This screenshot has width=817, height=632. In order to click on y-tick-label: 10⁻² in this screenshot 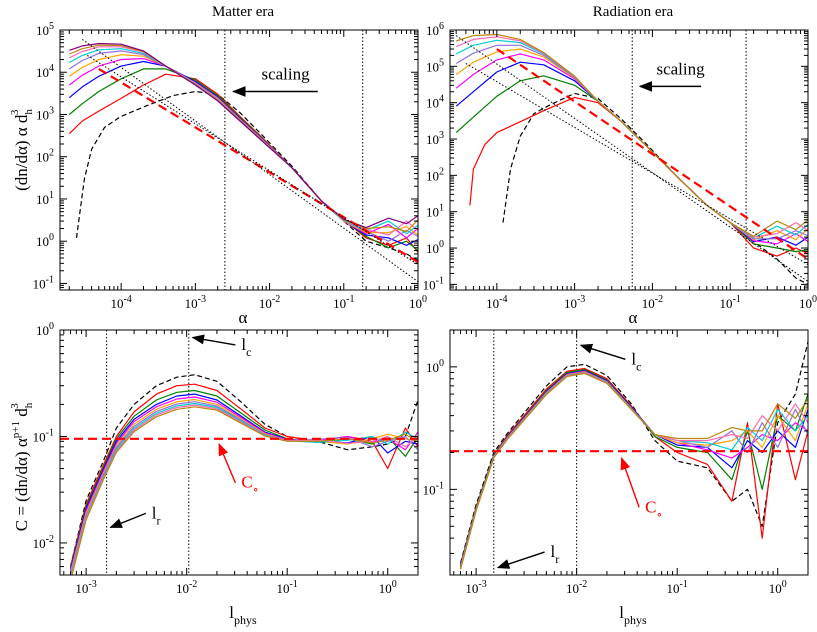, I will do `click(43, 542)`.